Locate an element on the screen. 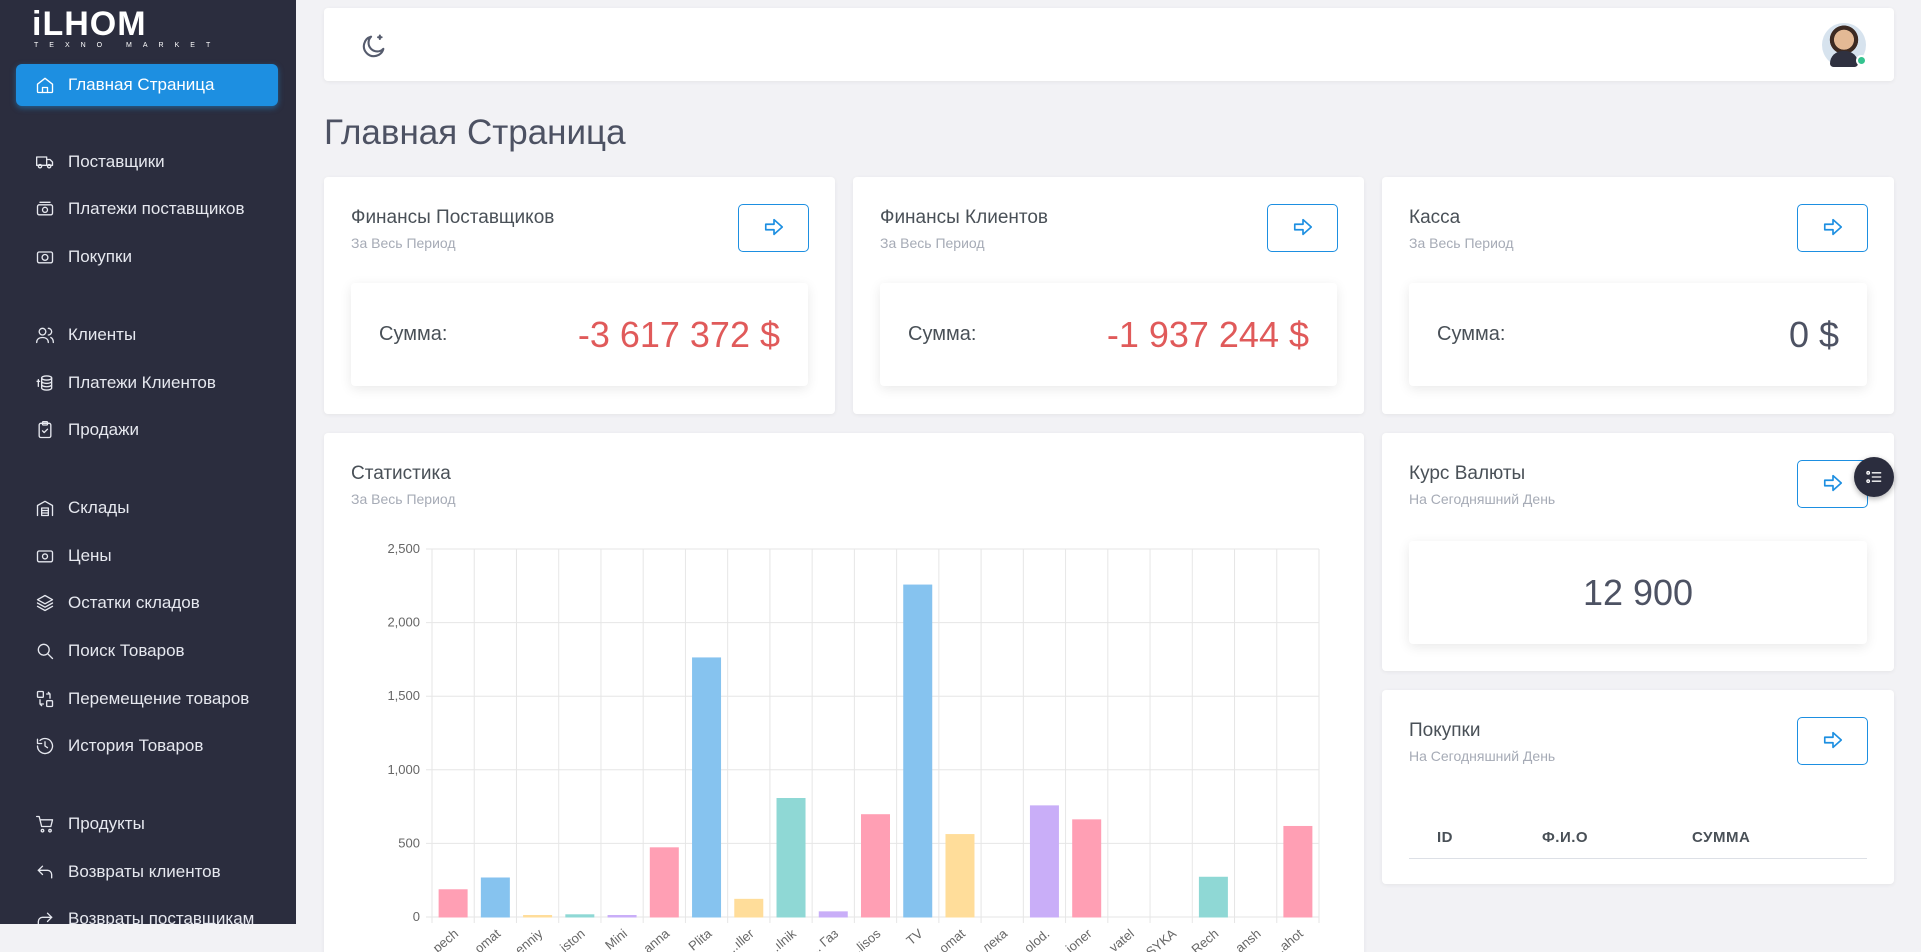 Image resolution: width=1921 pixels, height=952 pixels. sidebar-item-purchases: Покупки is located at coordinates (83, 257).